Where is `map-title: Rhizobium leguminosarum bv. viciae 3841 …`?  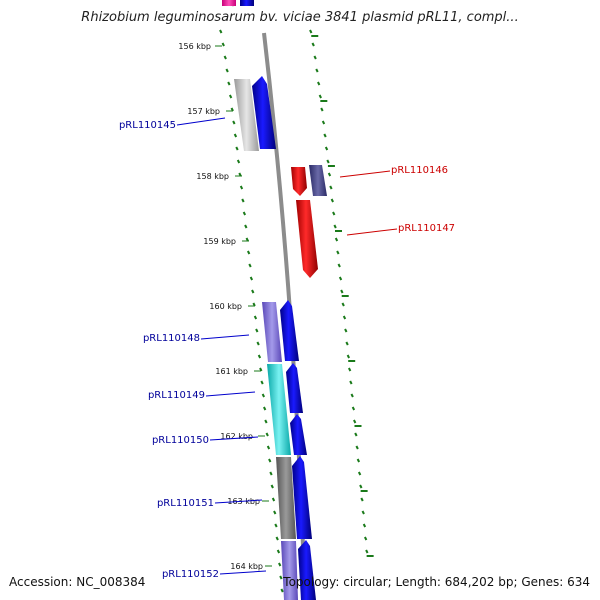 map-title: Rhizobium leguminosarum bv. viciae 3841 … is located at coordinates (300, 17).